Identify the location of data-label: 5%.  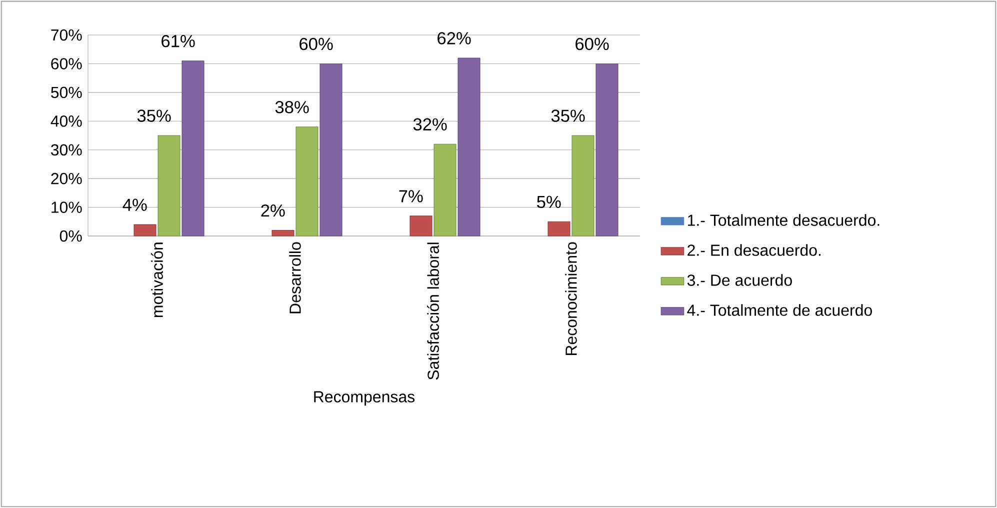
(549, 202).